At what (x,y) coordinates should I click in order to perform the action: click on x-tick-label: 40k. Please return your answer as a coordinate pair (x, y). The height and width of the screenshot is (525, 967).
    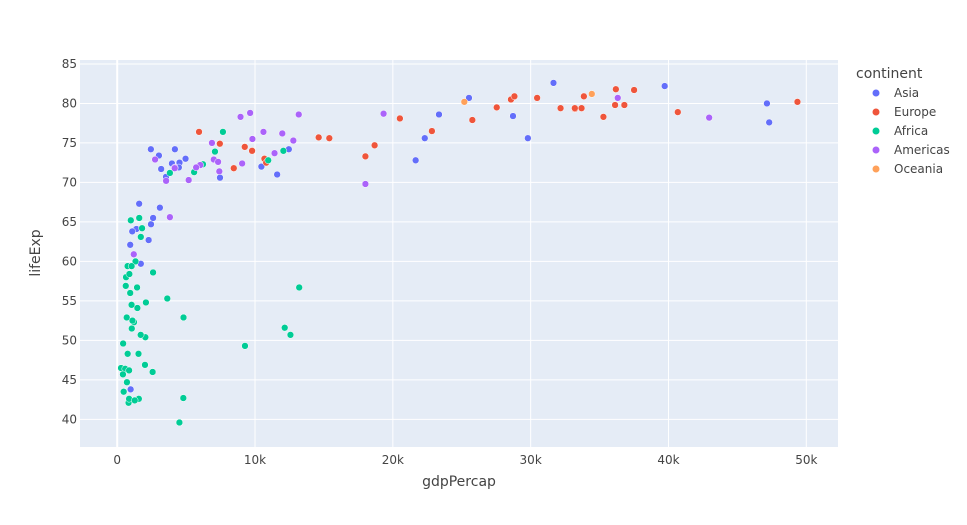
    Looking at the image, I should click on (668, 460).